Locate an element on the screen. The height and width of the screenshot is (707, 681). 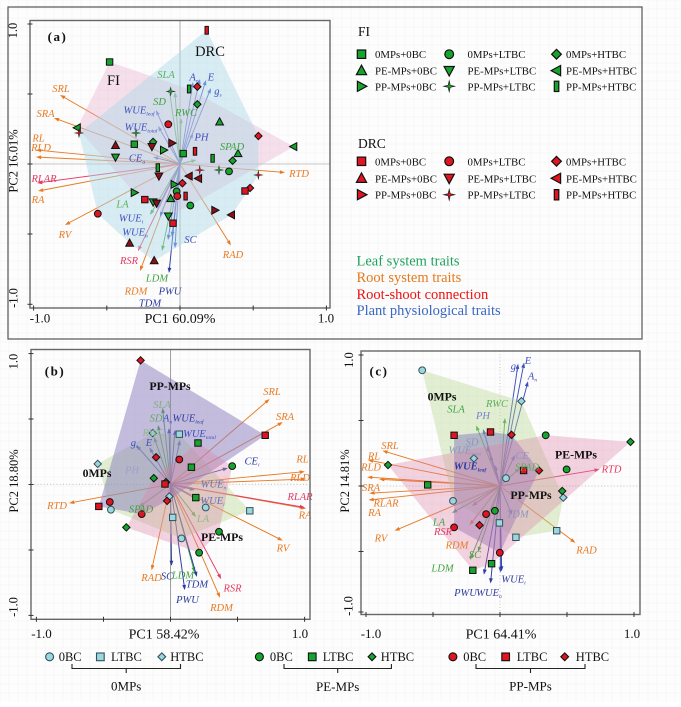
svg-text: (c) is located at coordinates (379, 371).